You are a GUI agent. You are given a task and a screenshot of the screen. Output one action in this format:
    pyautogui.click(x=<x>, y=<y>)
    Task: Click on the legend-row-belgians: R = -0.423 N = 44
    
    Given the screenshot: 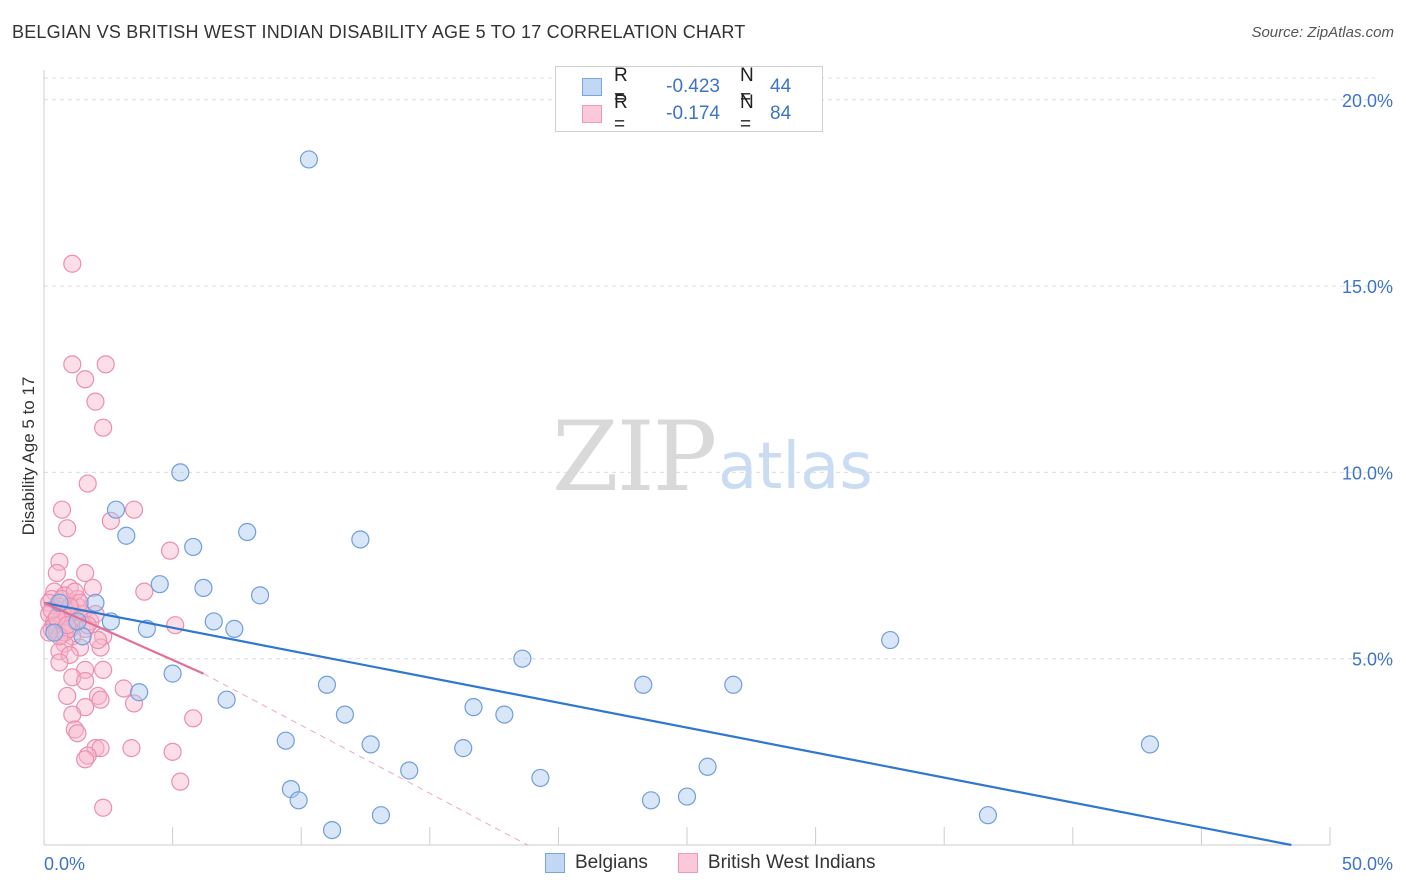 What is the action you would take?
    pyautogui.click(x=687, y=86)
    